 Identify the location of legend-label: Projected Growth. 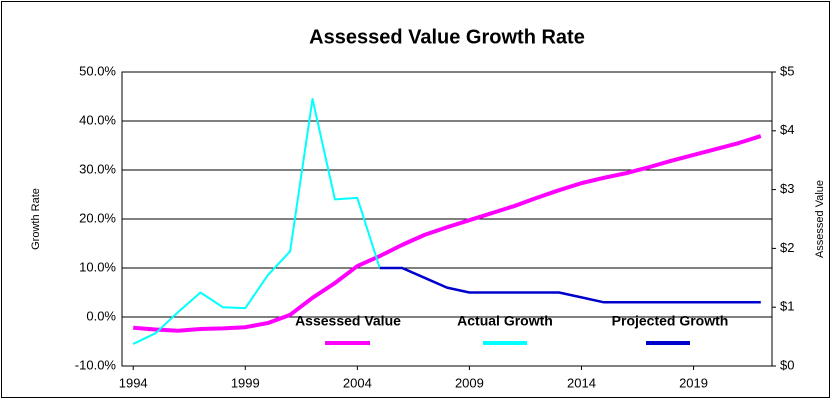
(670, 321).